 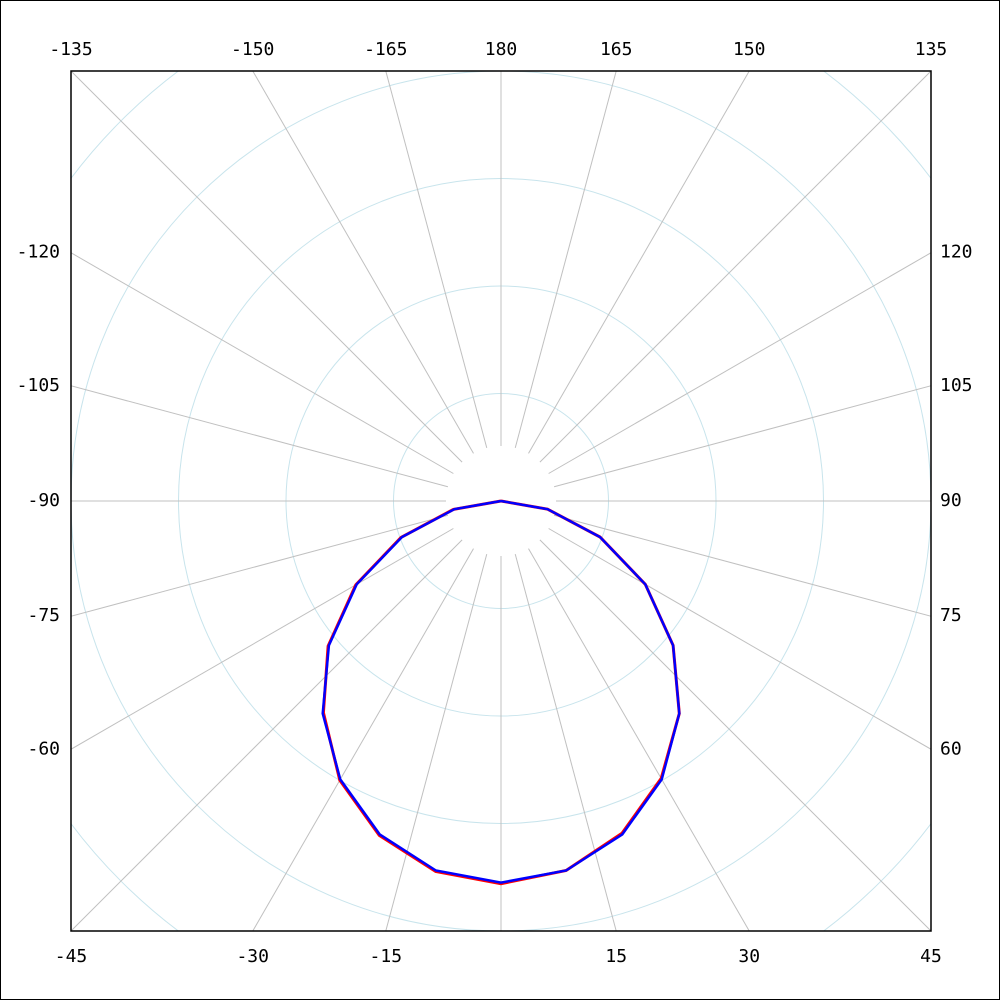 I want to click on theta-tick-label: 135, so click(x=931, y=49).